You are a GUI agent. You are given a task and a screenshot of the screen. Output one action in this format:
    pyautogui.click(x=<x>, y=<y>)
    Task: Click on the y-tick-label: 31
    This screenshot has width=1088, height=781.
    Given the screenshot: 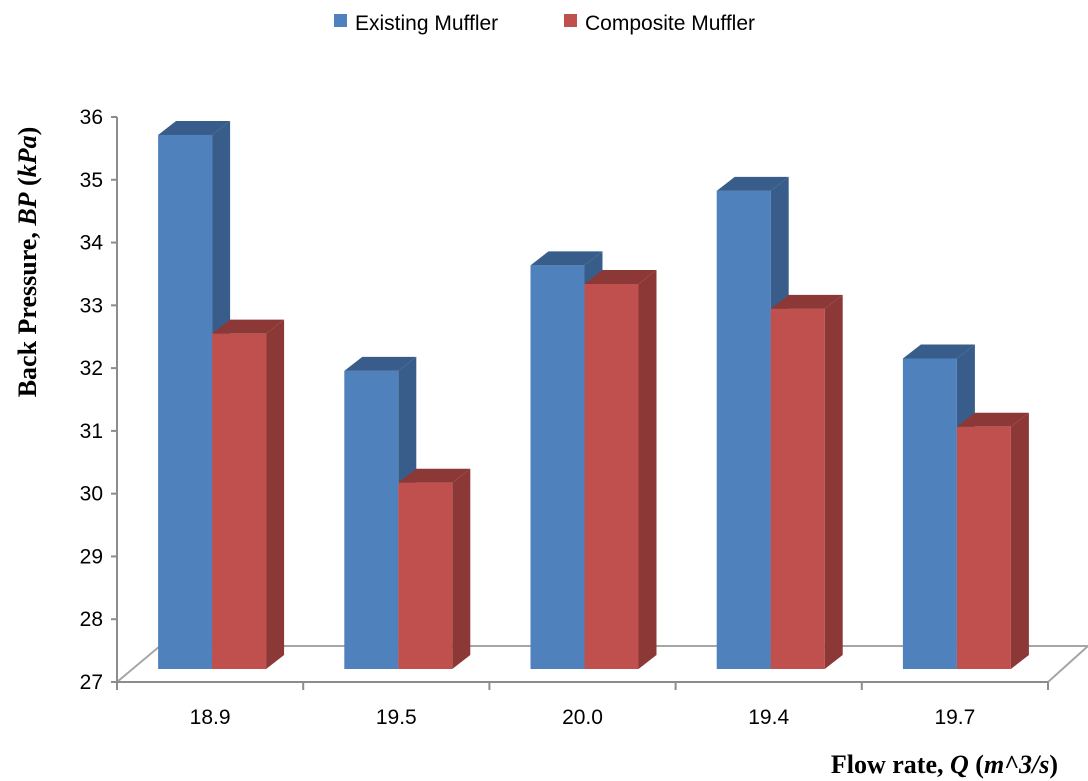 What is the action you would take?
    pyautogui.click(x=91, y=431)
    